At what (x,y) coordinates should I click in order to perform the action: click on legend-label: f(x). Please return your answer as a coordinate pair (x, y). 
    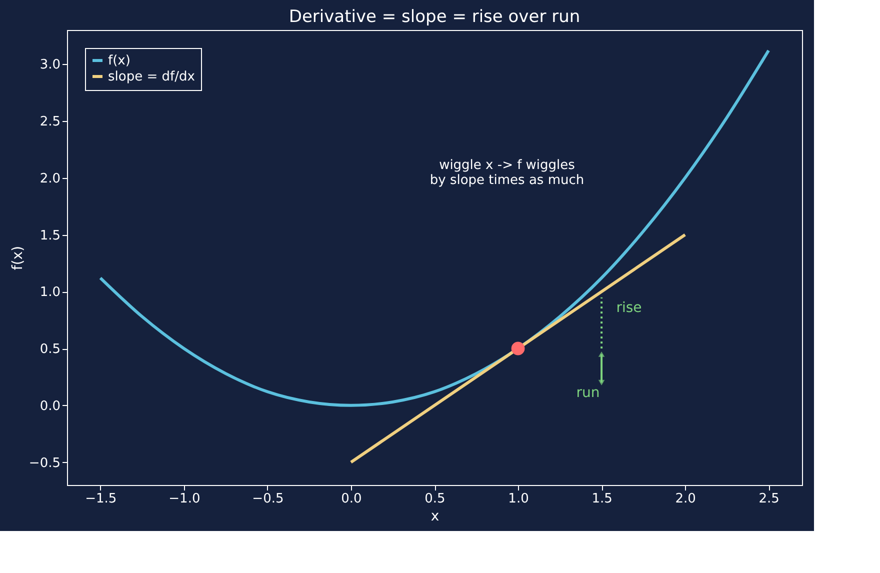
    Looking at the image, I should click on (119, 61).